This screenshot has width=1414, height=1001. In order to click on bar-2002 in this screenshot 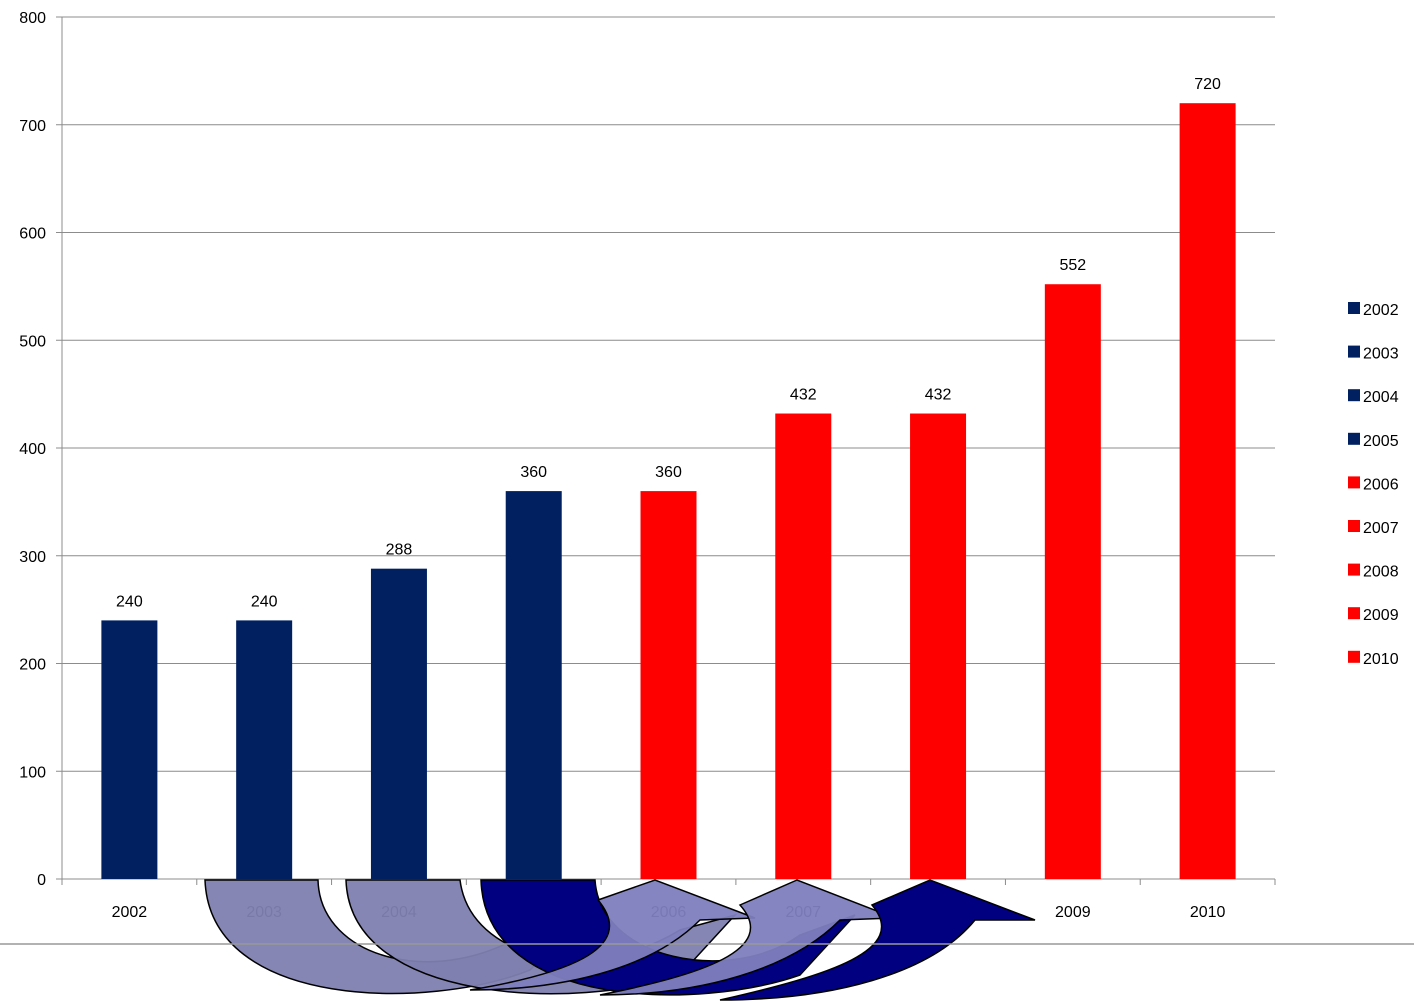, I will do `click(129, 749)`.